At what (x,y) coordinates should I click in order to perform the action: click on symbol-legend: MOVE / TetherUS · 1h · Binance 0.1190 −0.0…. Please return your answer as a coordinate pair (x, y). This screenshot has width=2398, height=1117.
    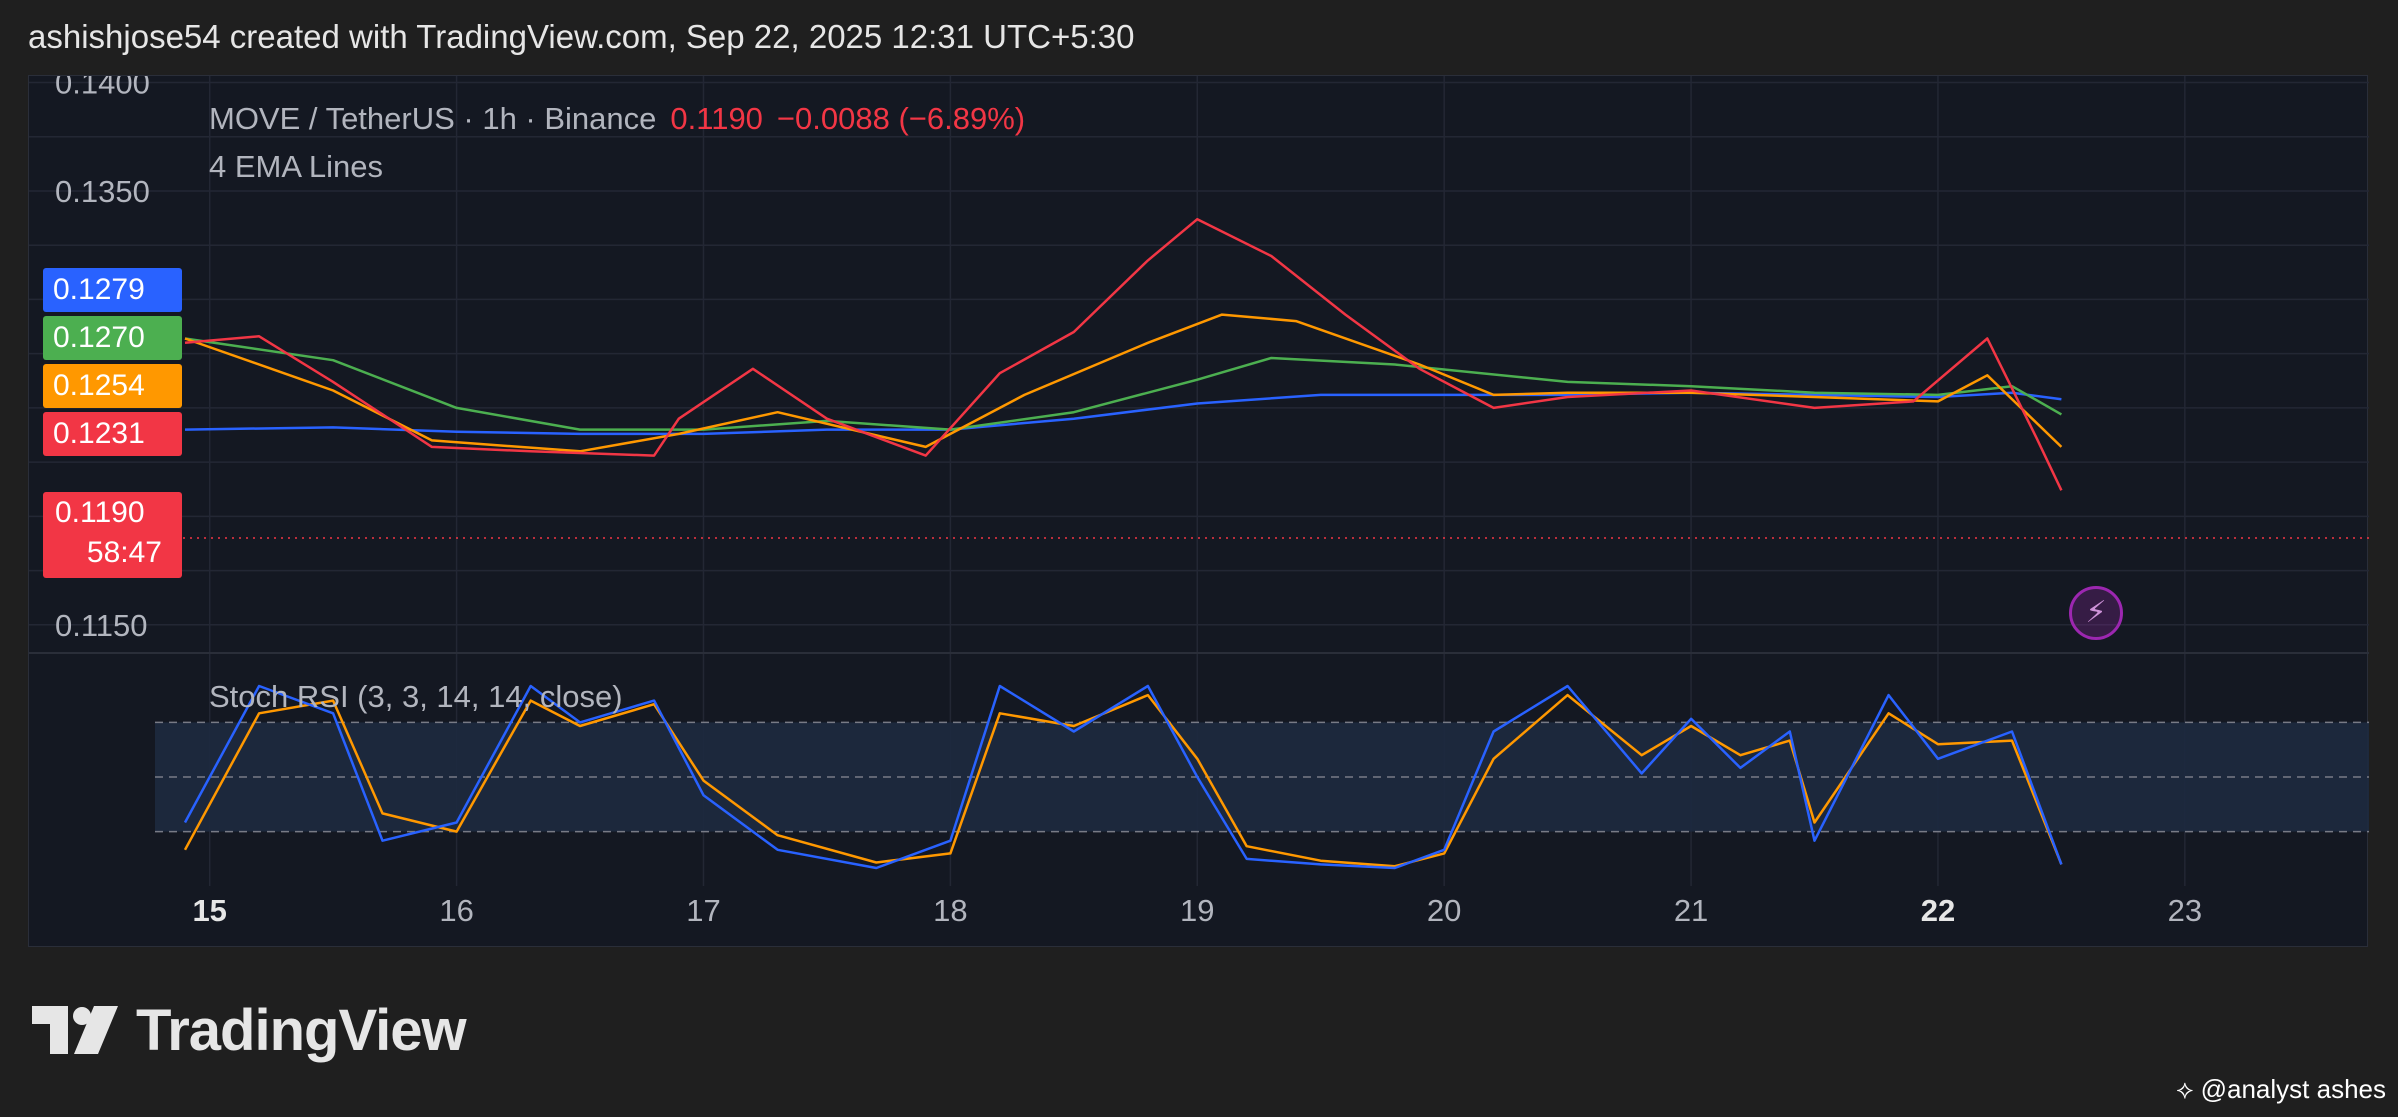
    Looking at the image, I should click on (617, 119).